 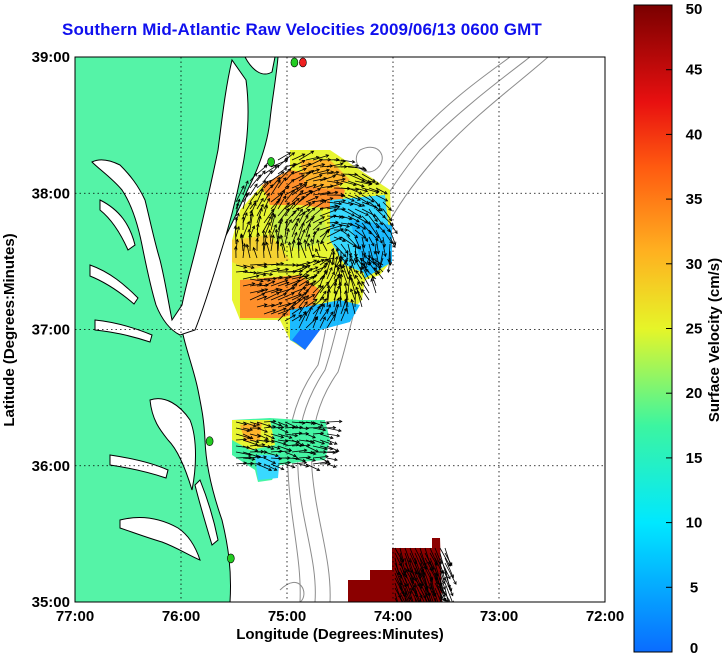 I want to click on station-hatteras-marker, so click(x=231, y=558).